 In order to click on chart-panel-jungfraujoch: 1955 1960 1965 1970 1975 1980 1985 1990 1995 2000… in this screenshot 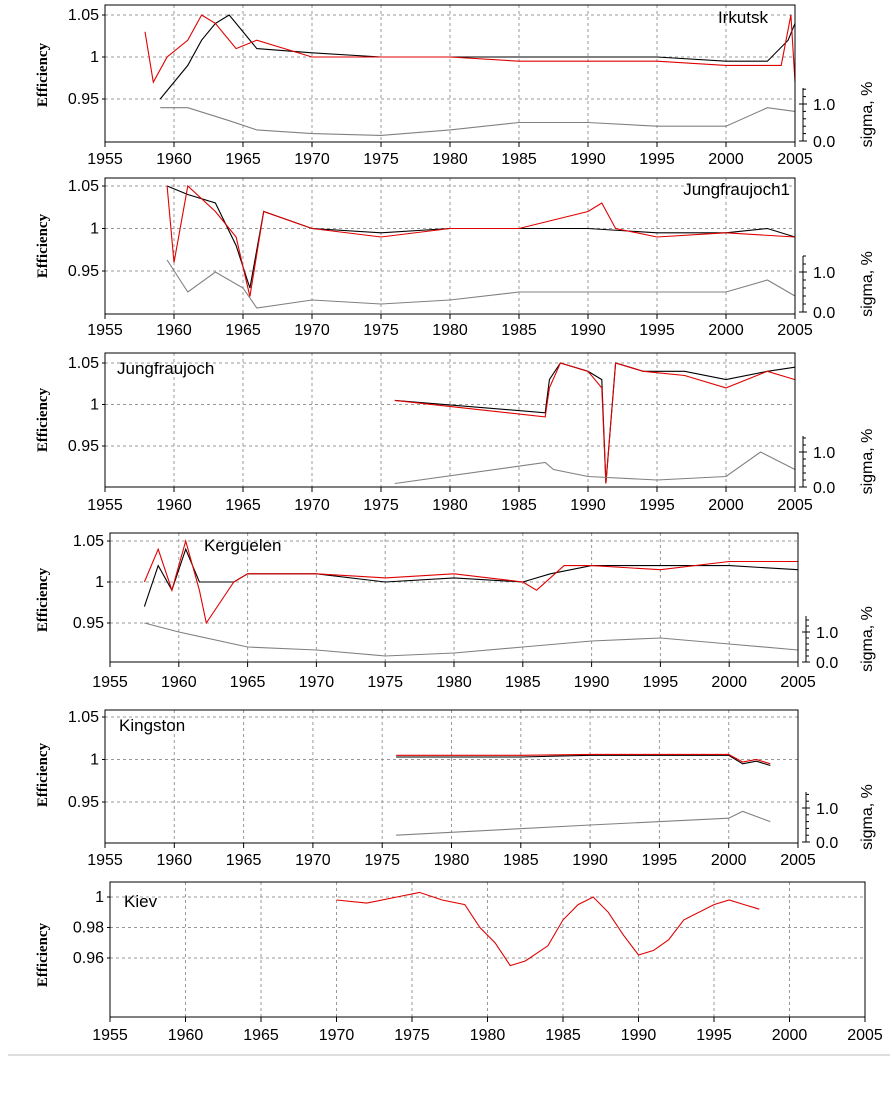, I will do `click(455, 433)`.